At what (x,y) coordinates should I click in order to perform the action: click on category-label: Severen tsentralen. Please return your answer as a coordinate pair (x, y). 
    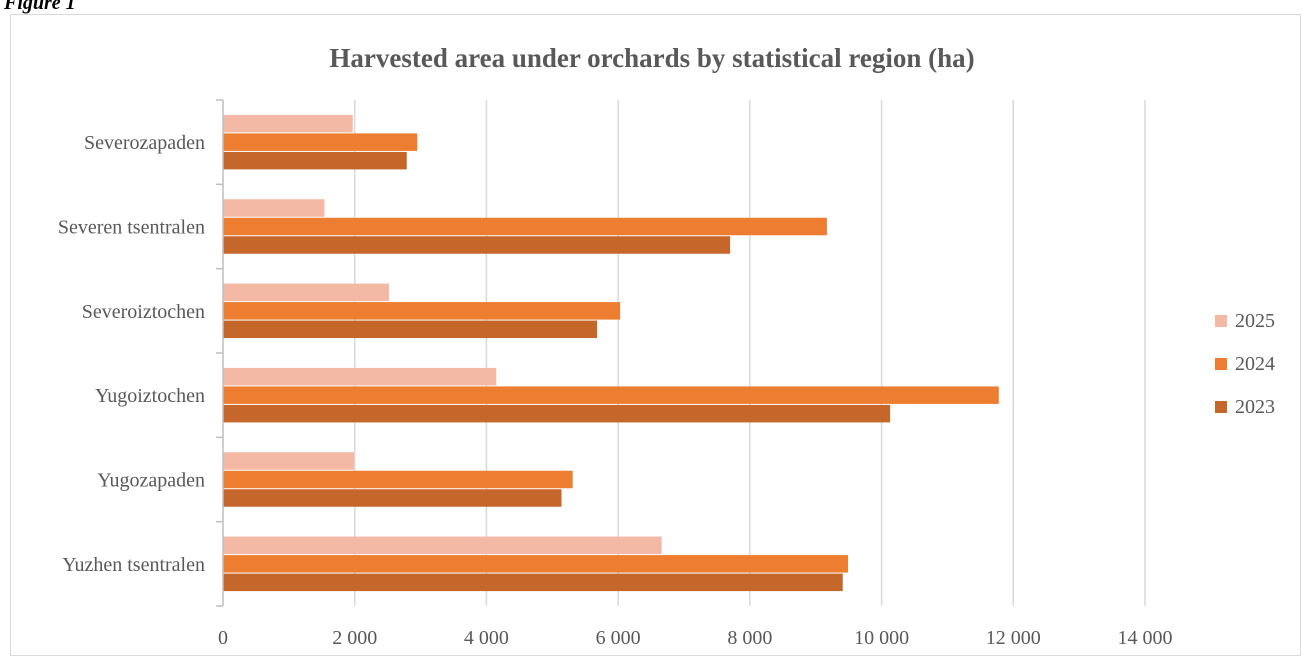
    Looking at the image, I should click on (131, 228).